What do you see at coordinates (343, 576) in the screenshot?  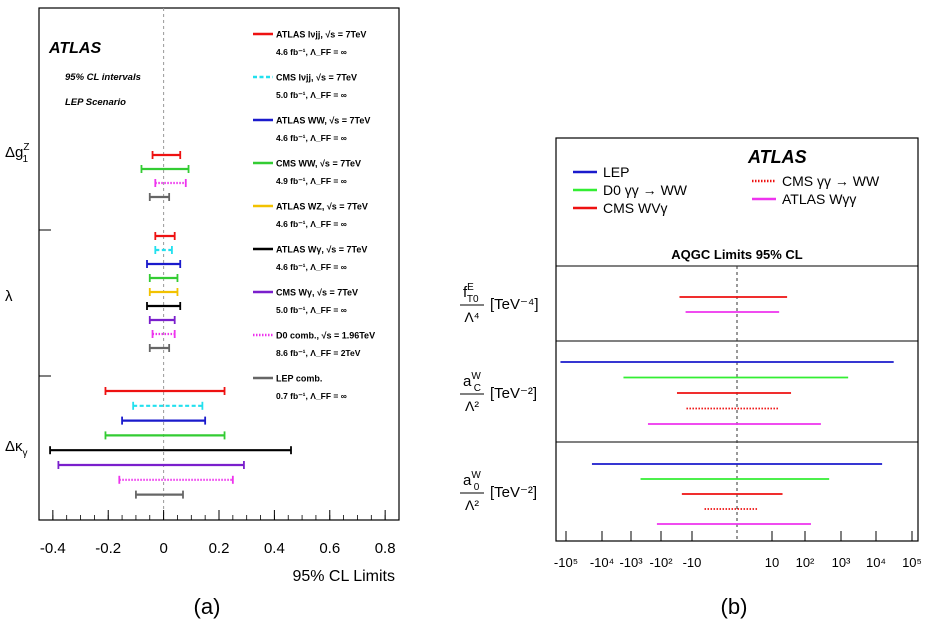 I see `panel-a-xlabel: 95% CL Limits` at bounding box center [343, 576].